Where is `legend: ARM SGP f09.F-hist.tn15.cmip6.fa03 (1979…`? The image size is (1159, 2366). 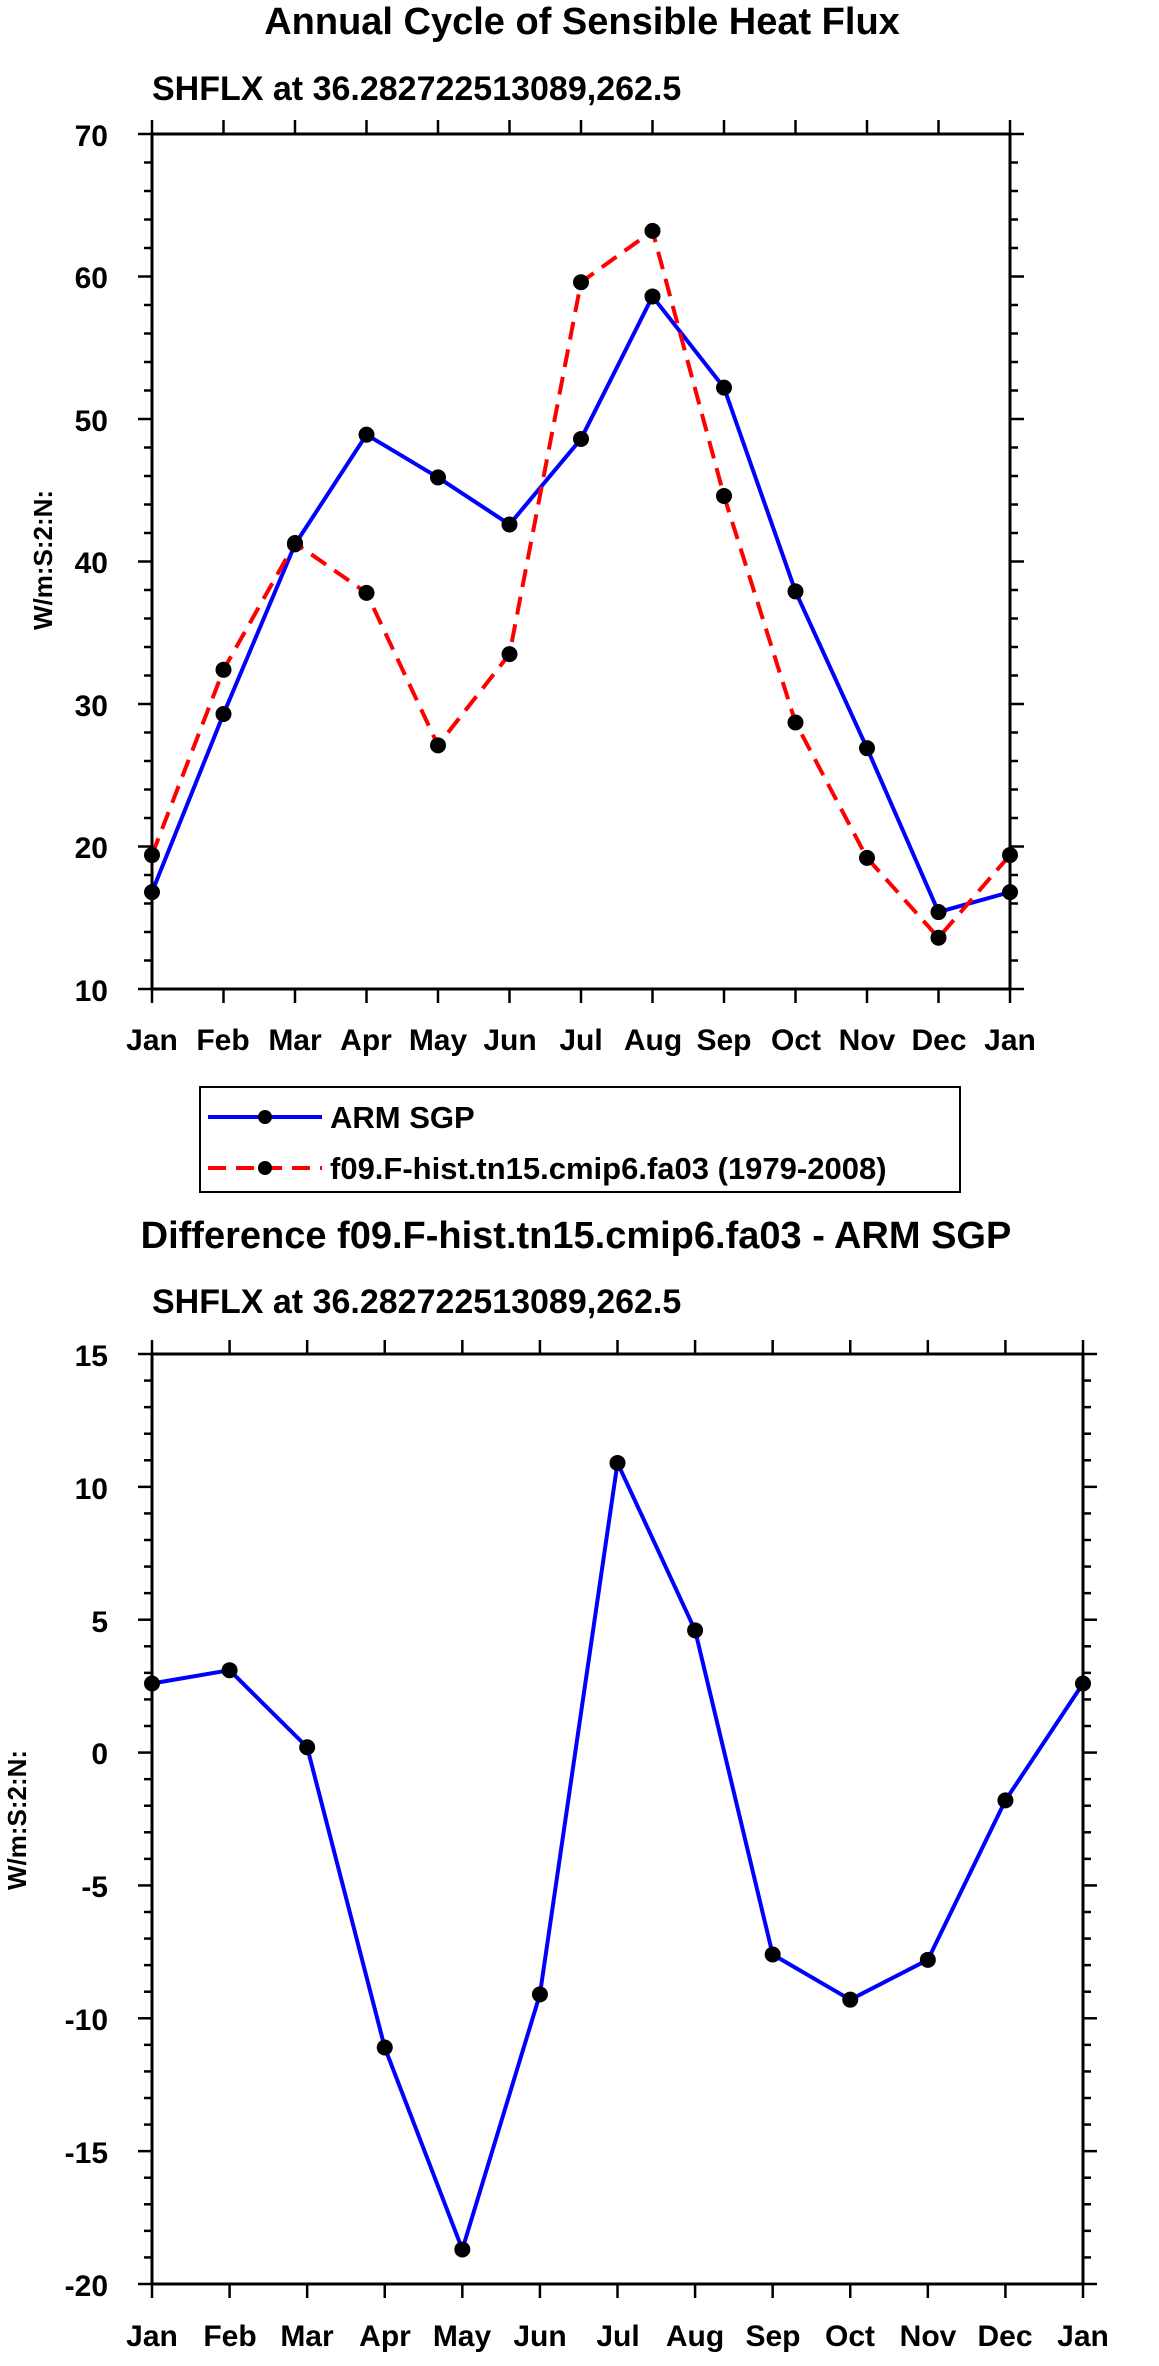 legend: ARM SGP f09.F-hist.tn15.cmip6.fa03 (1979… is located at coordinates (580, 1139).